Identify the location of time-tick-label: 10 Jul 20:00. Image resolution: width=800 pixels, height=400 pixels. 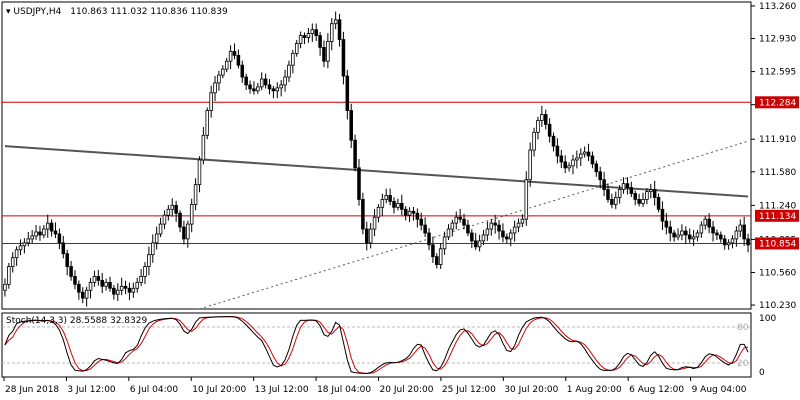
(219, 390).